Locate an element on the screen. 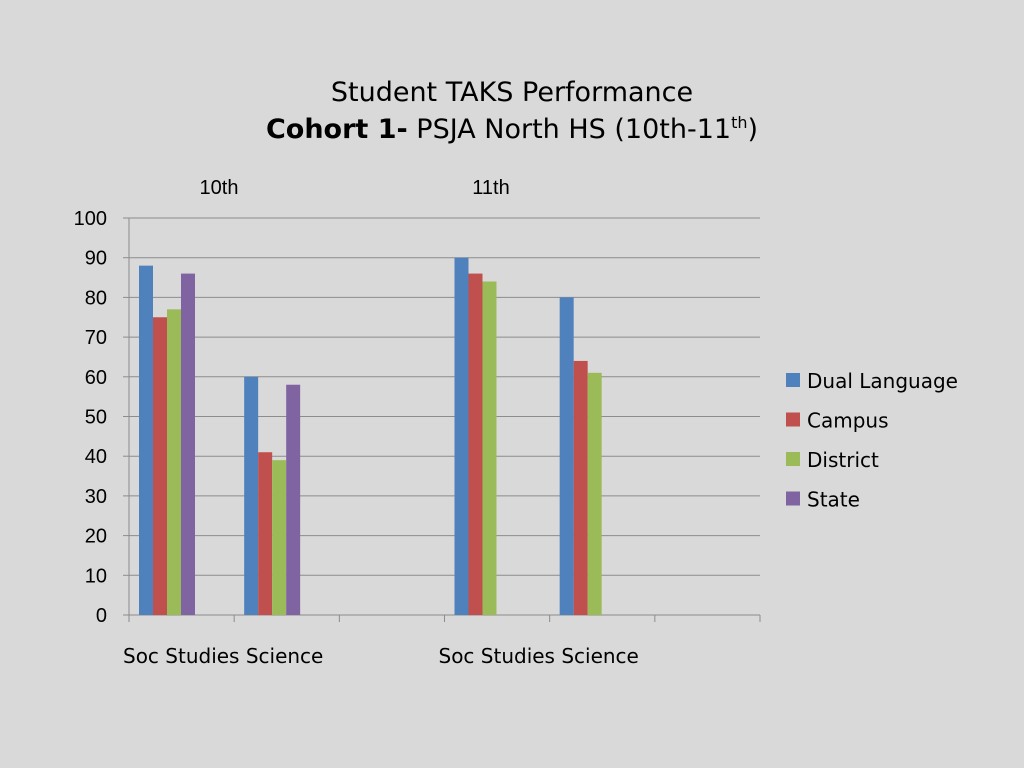 This screenshot has height=768, width=1024. chart-subtitle-bold: Cohort 1- is located at coordinates (336, 129).